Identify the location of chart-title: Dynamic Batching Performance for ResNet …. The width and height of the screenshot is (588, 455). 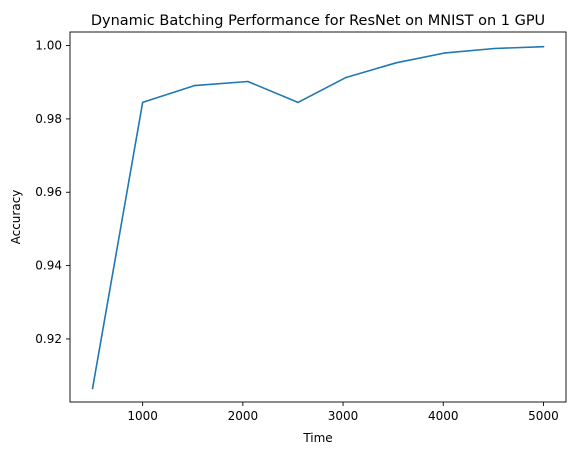
(318, 21).